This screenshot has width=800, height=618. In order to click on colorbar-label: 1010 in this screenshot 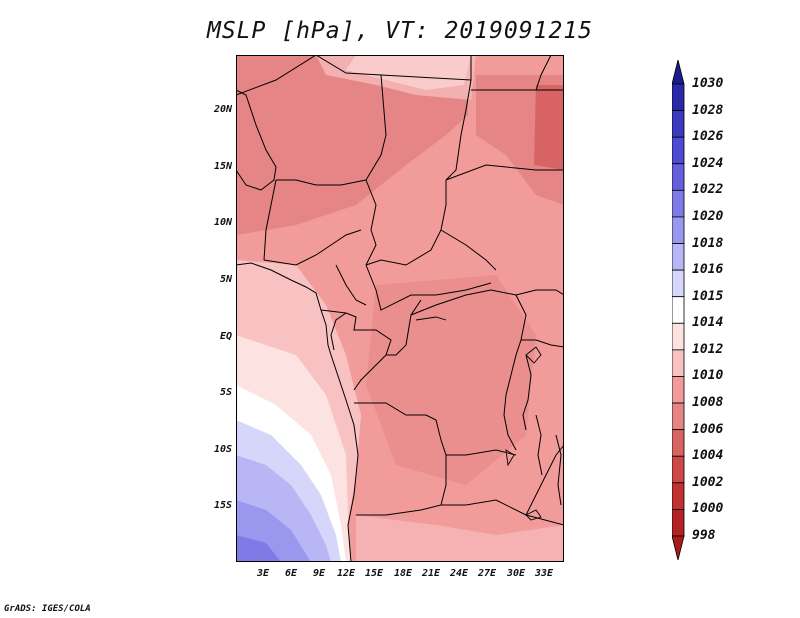, I will do `click(708, 376)`.